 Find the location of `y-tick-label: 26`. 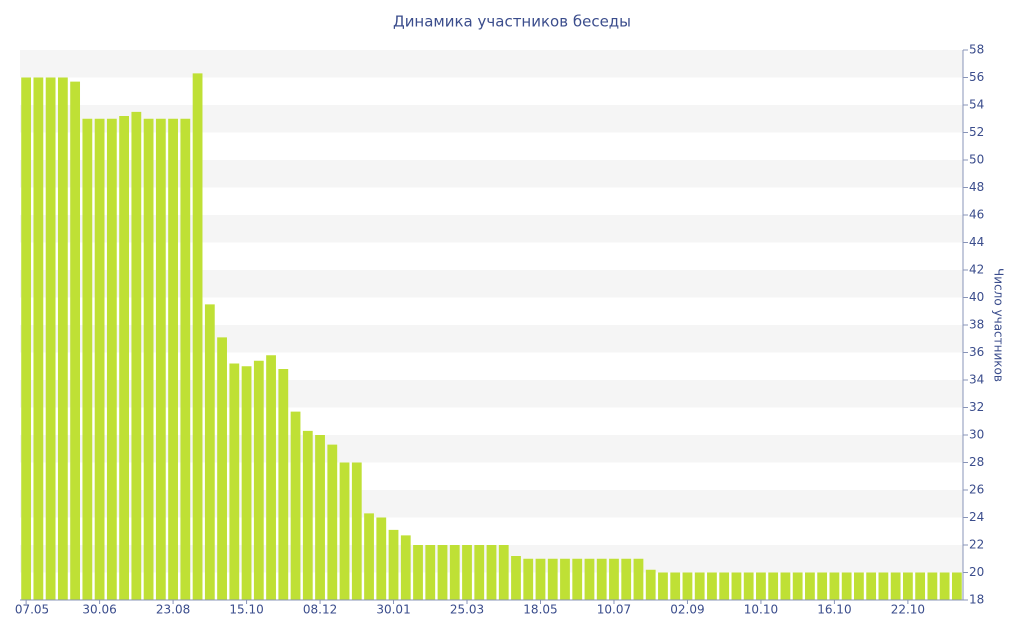

y-tick-label: 26 is located at coordinates (976, 490).